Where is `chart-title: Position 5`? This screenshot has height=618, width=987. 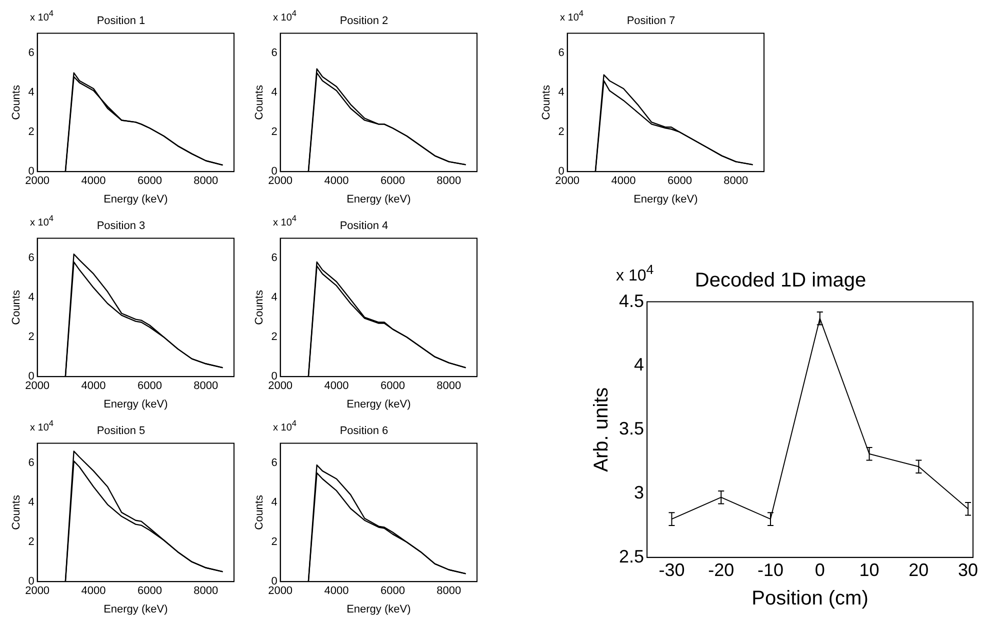
chart-title: Position 5 is located at coordinates (121, 431).